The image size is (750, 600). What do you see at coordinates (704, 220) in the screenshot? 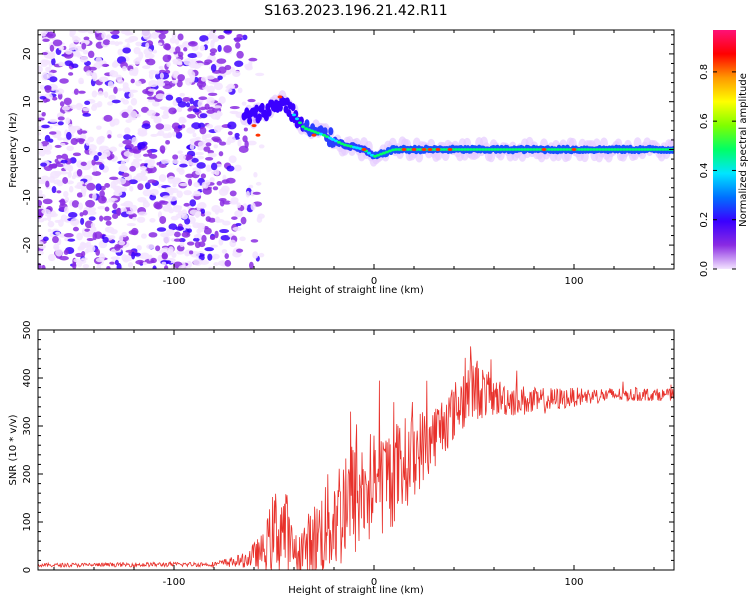
I see `colorbar-tick-label: 0.2` at bounding box center [704, 220].